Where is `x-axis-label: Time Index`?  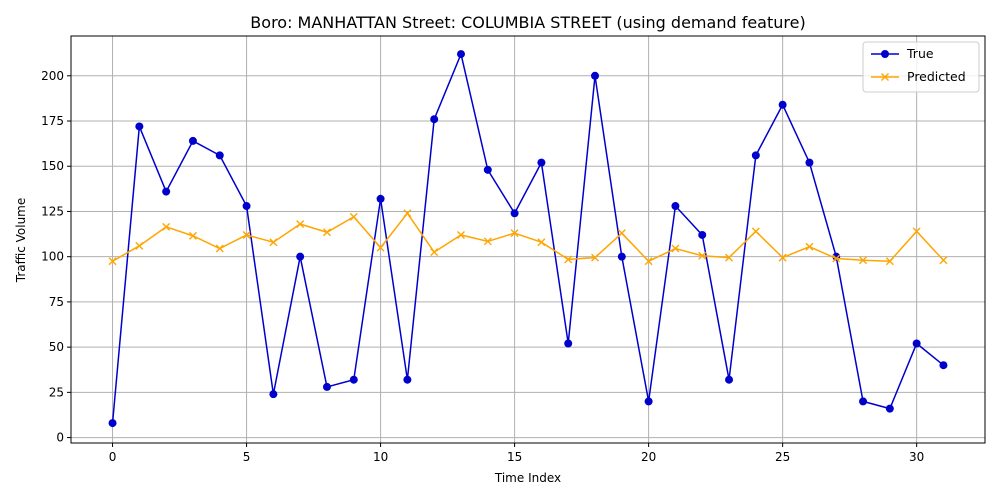
x-axis-label: Time Index is located at coordinates (527, 478).